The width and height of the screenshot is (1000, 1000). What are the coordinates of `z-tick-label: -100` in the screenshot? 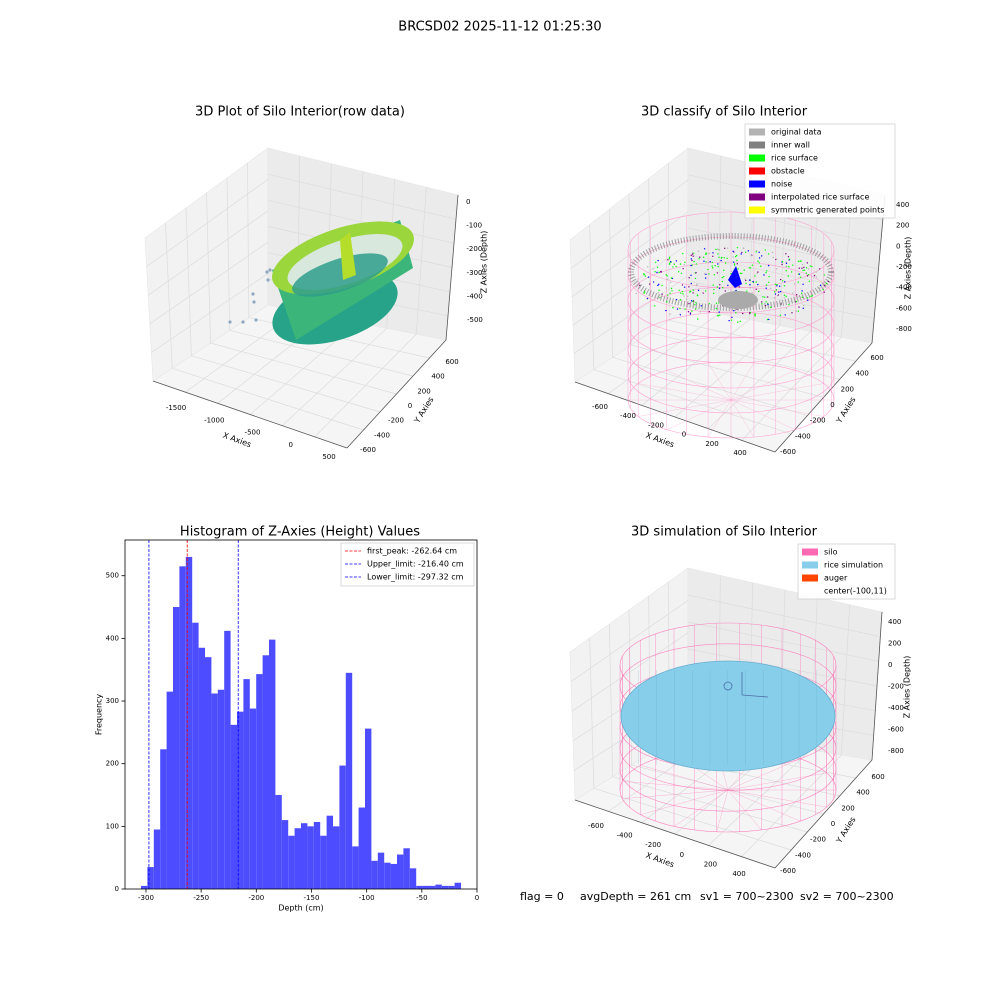 It's located at (474, 226).